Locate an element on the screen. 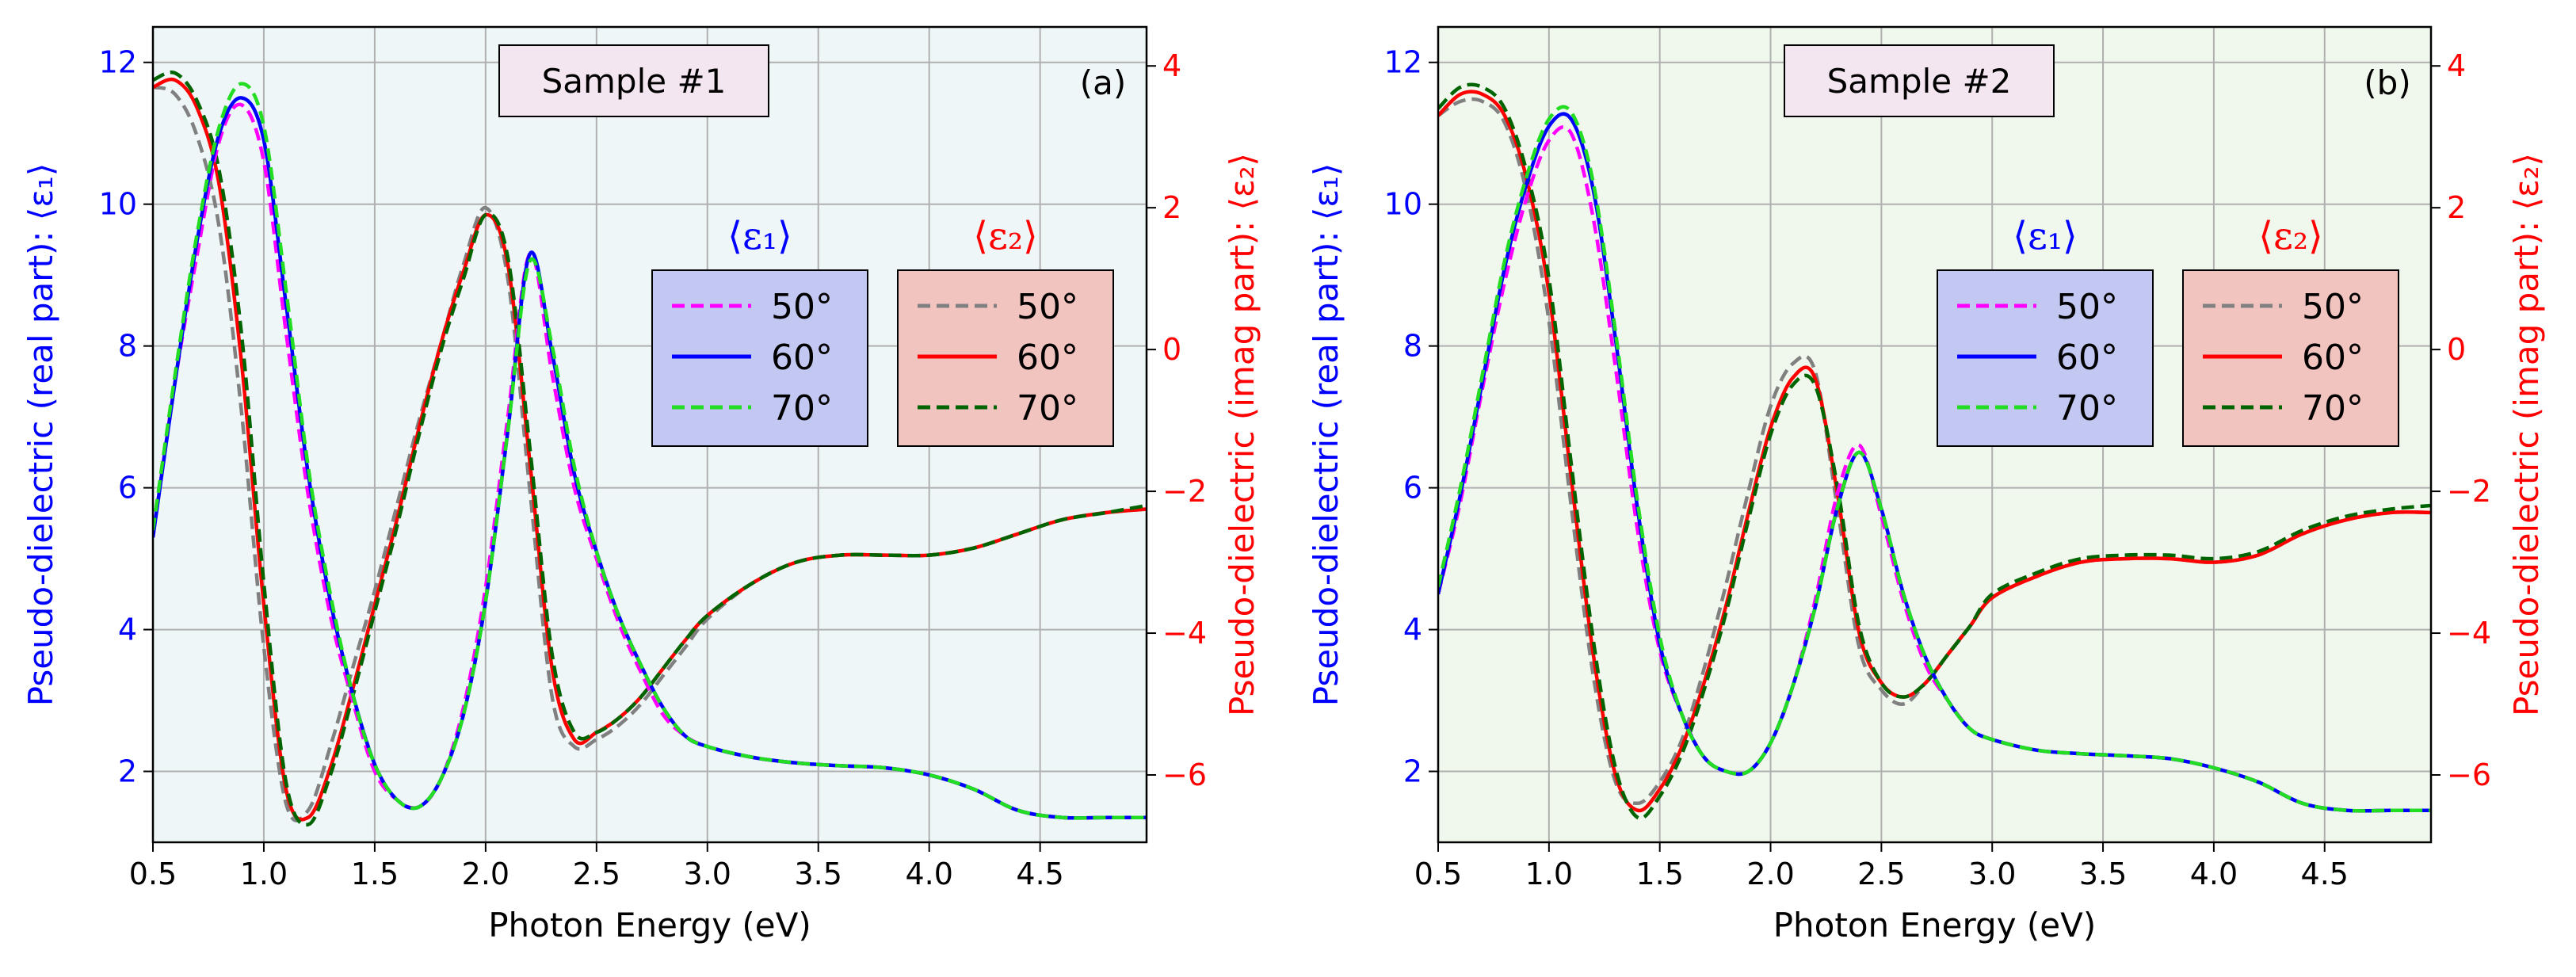 Image resolution: width=2576 pixels, height=977 pixels. panel-letter: (b) is located at coordinates (2387, 82).